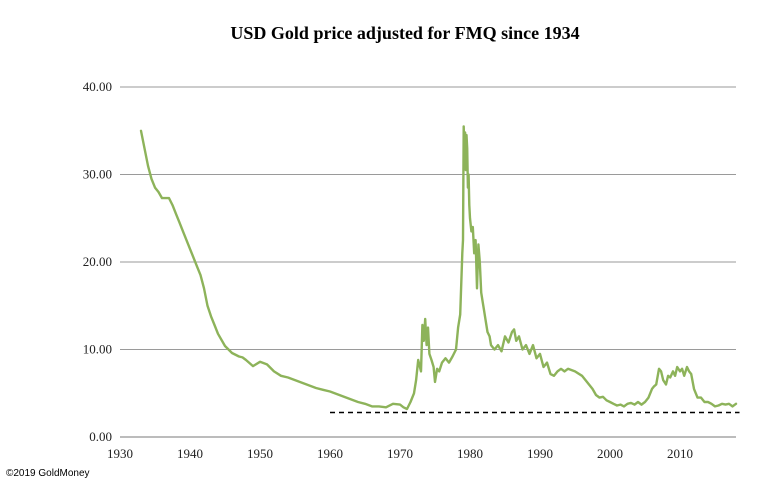 The height and width of the screenshot is (498, 765). I want to click on x-tick-label: 1970, so click(400, 453).